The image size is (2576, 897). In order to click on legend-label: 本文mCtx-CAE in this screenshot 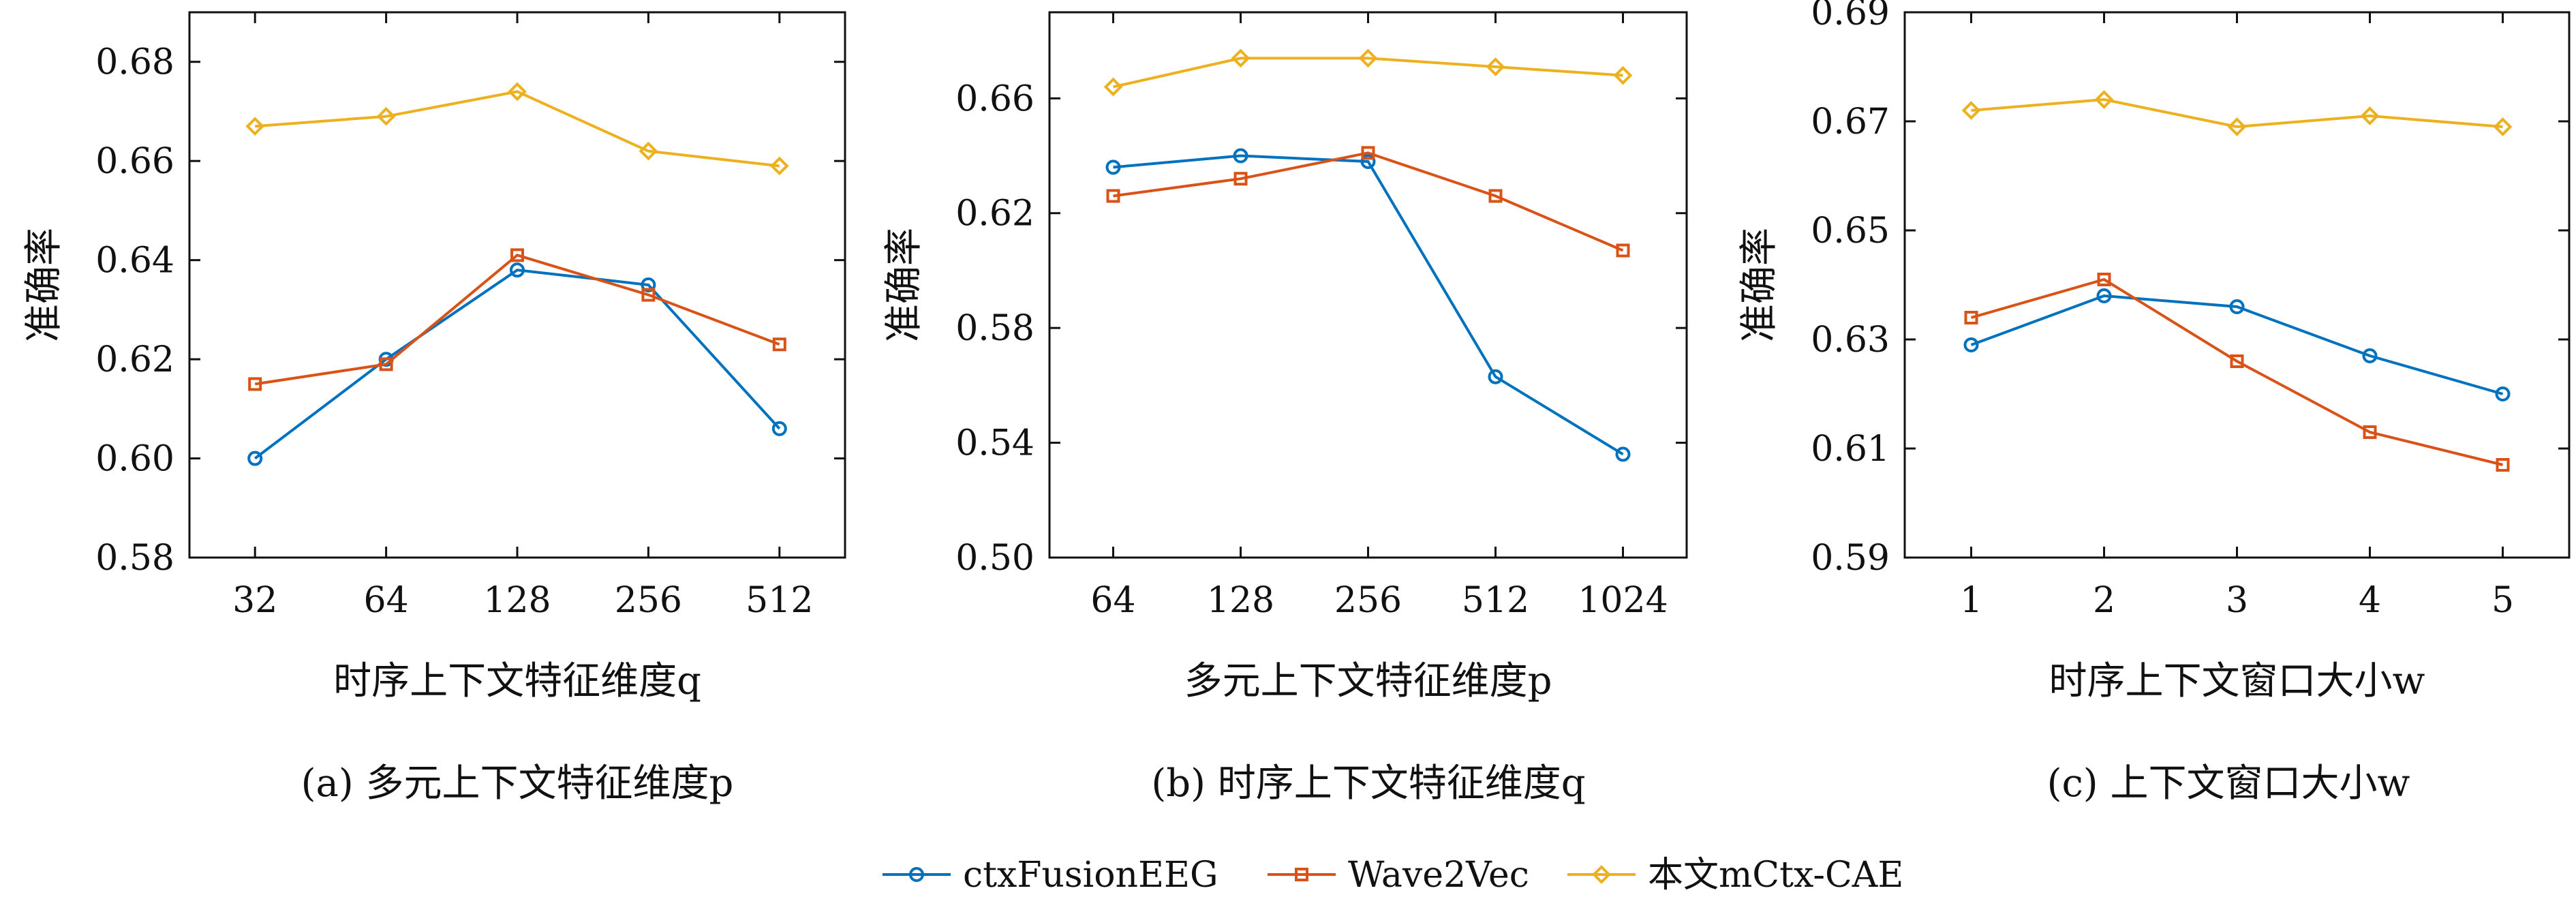, I will do `click(1776, 876)`.